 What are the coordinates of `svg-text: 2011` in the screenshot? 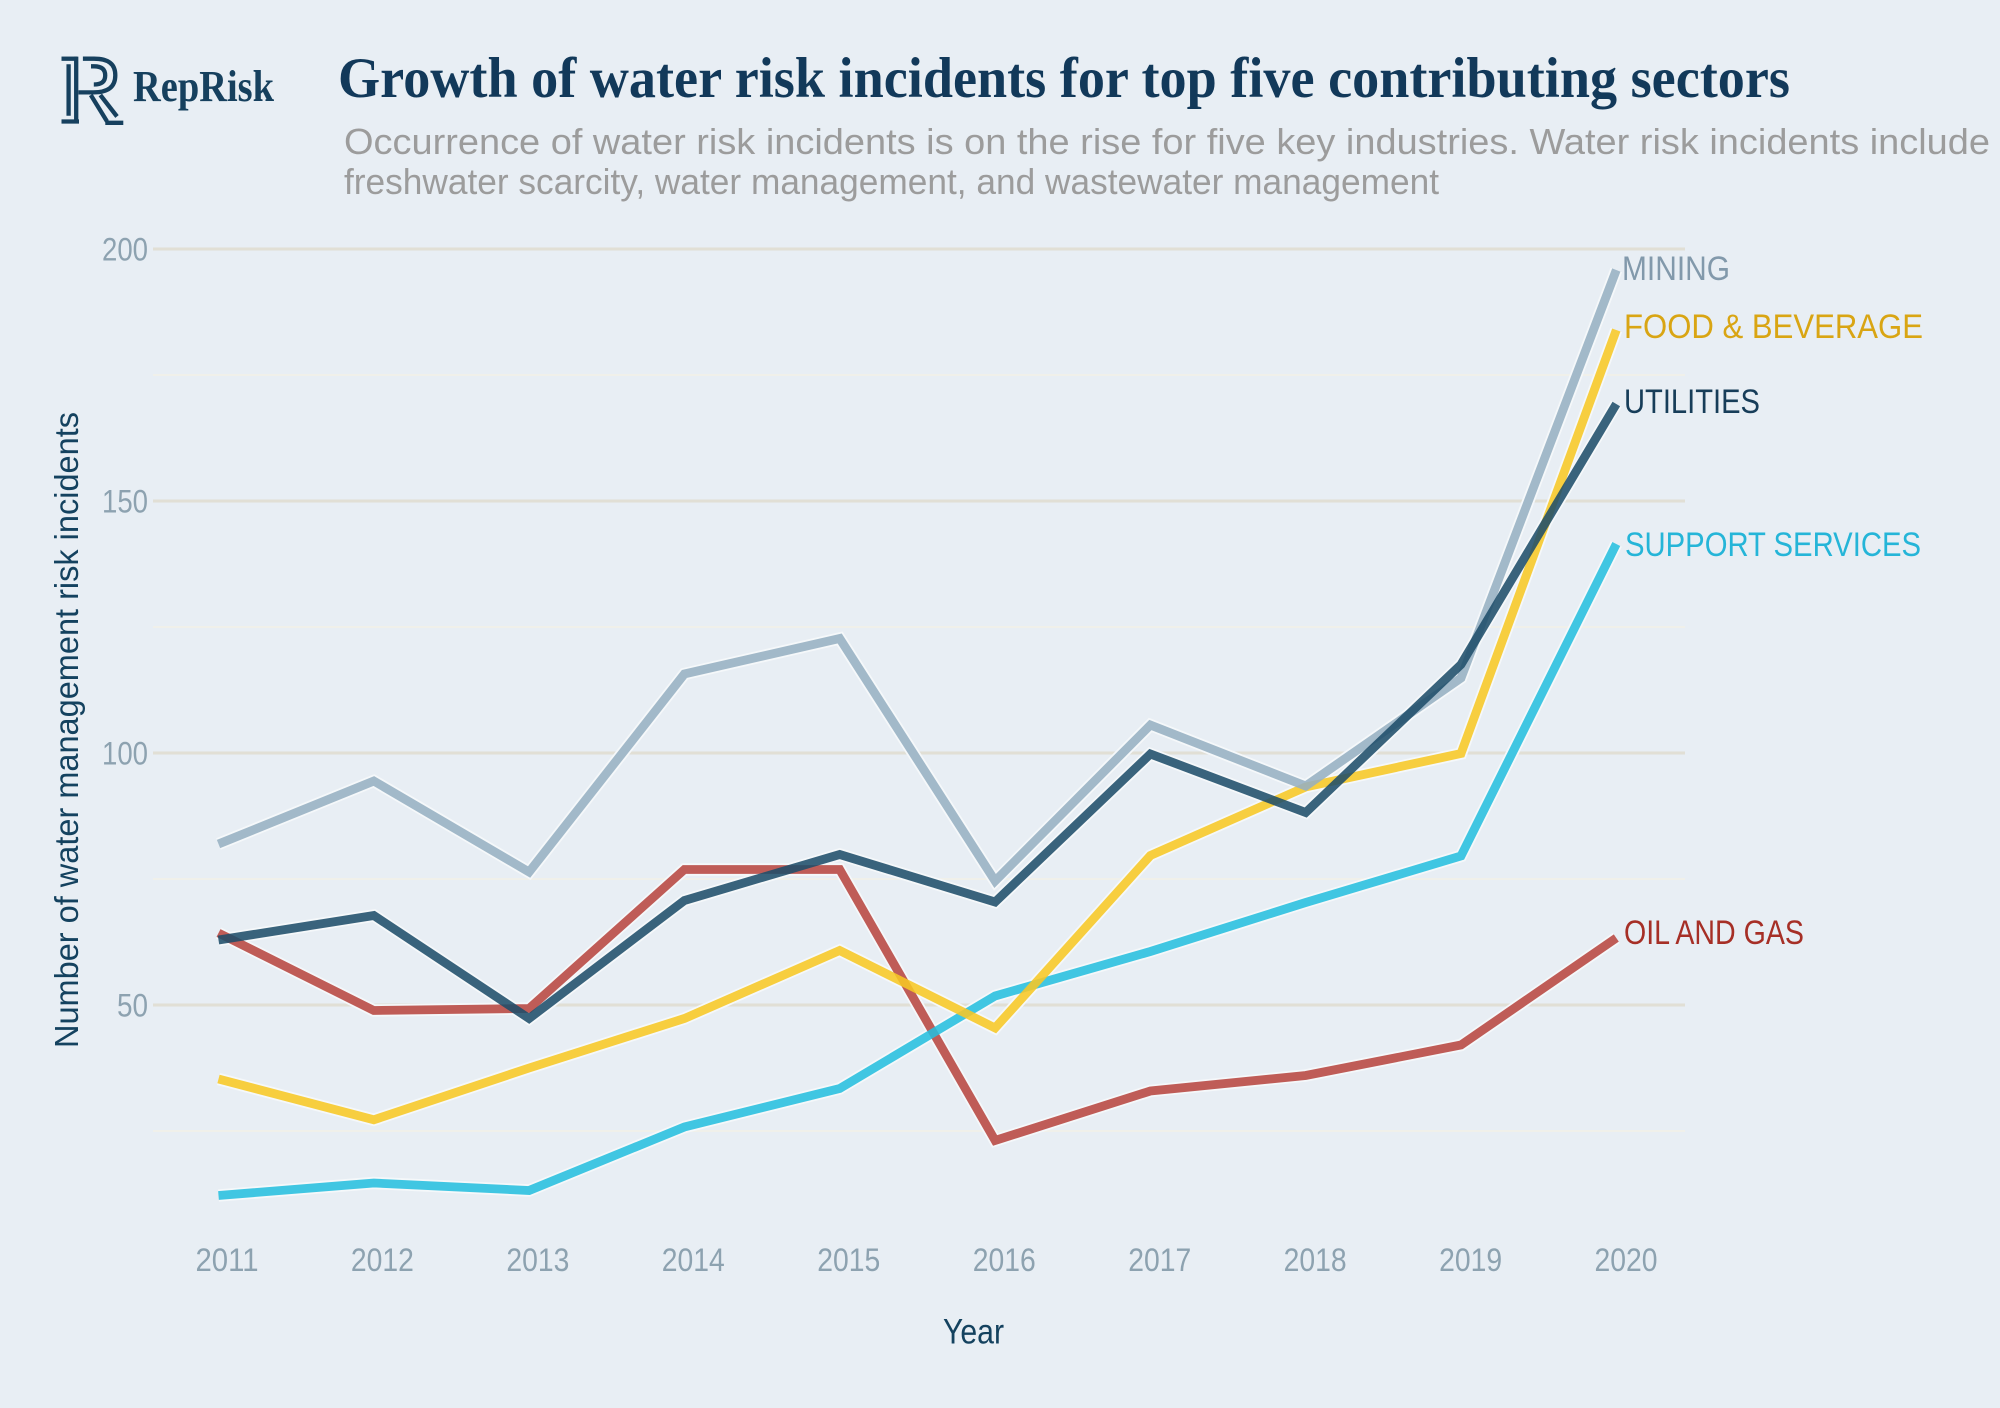 It's located at (227, 1260).